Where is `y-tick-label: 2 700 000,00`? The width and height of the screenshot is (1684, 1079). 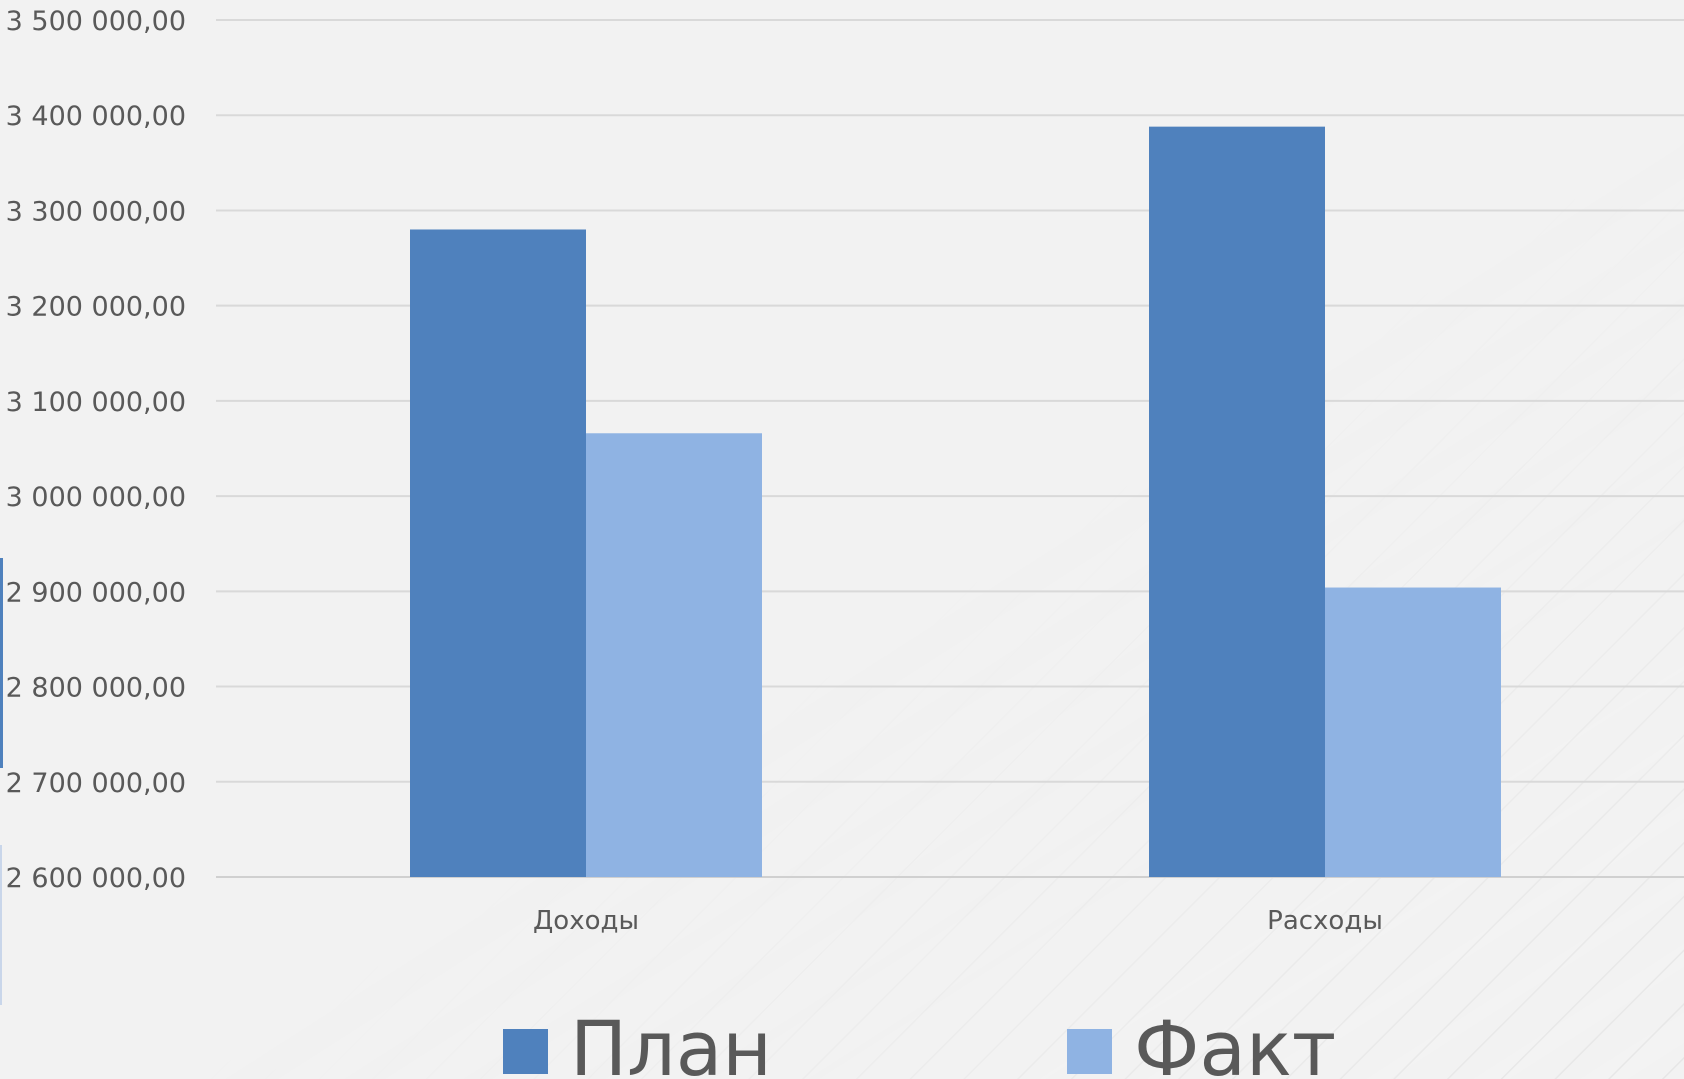 y-tick-label: 2 700 000,00 is located at coordinates (96, 783).